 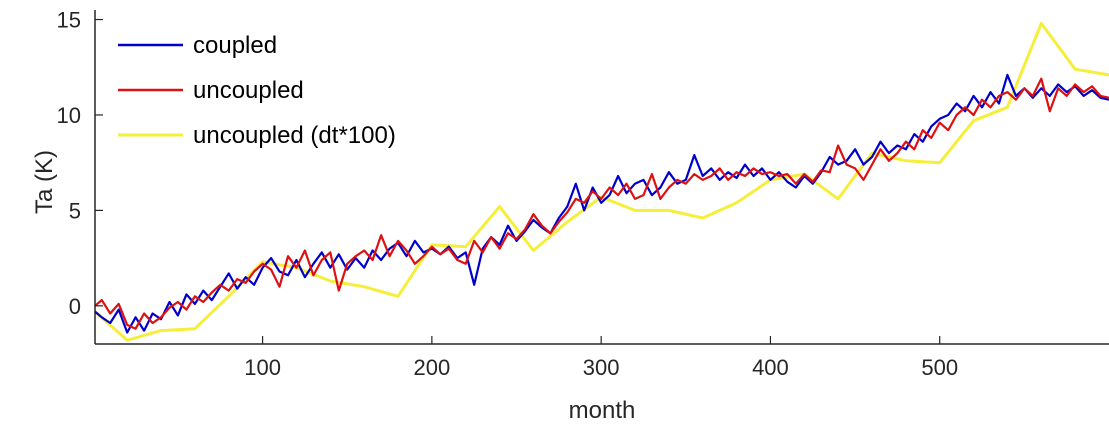 What do you see at coordinates (601, 367) in the screenshot?
I see `x-tick-label-2: 300` at bounding box center [601, 367].